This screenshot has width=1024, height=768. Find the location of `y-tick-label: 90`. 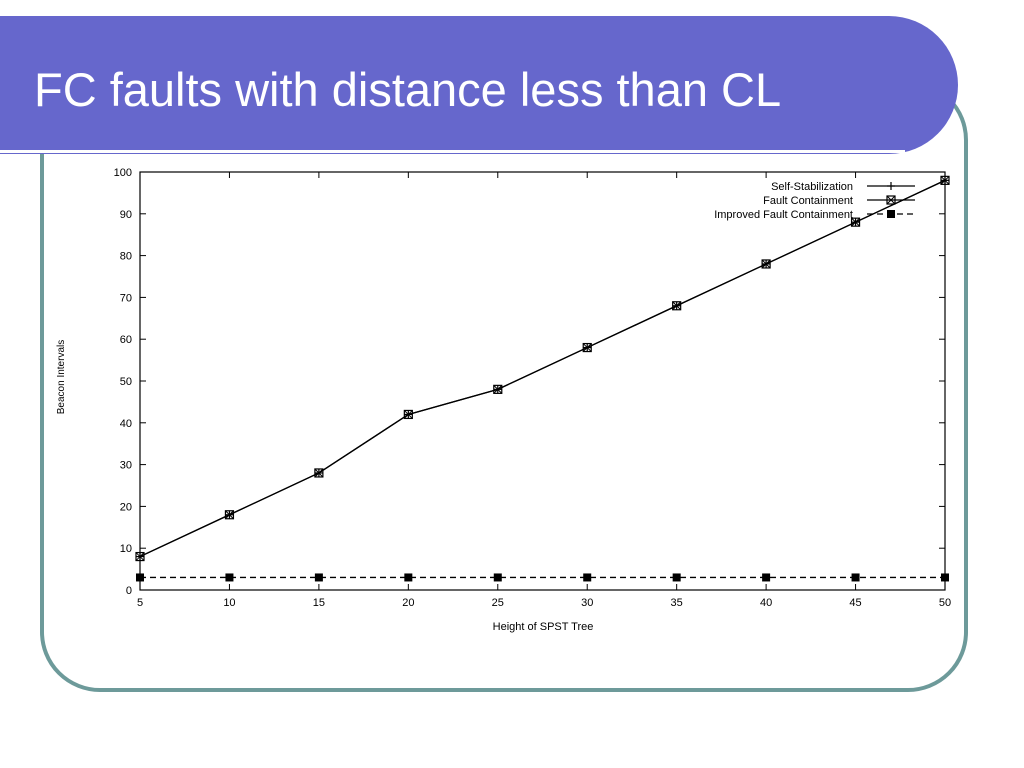

y-tick-label: 90 is located at coordinates (126, 215).